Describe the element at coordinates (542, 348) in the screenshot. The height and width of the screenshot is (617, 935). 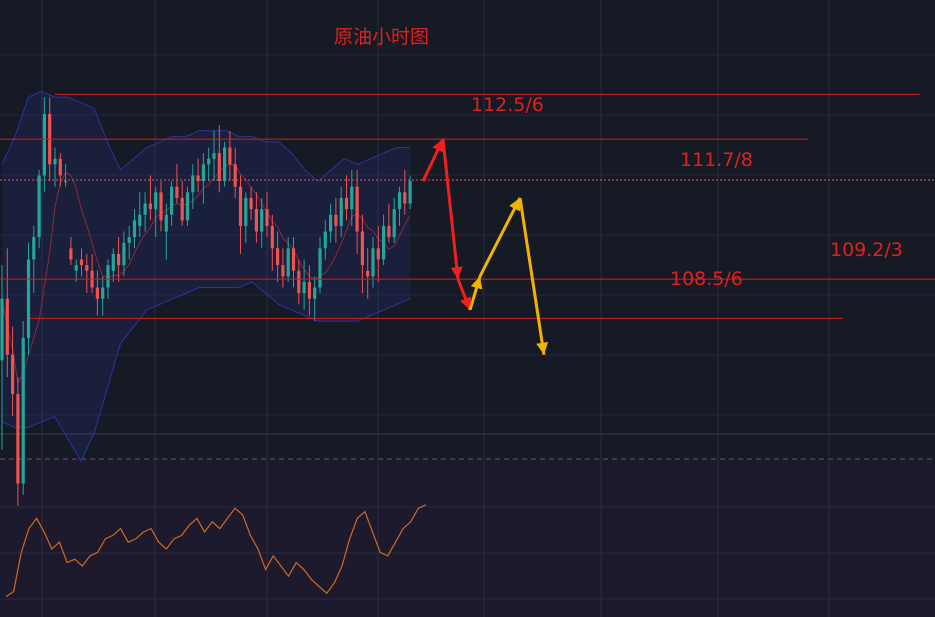
I see `forecast-yellow-down-head` at that location.